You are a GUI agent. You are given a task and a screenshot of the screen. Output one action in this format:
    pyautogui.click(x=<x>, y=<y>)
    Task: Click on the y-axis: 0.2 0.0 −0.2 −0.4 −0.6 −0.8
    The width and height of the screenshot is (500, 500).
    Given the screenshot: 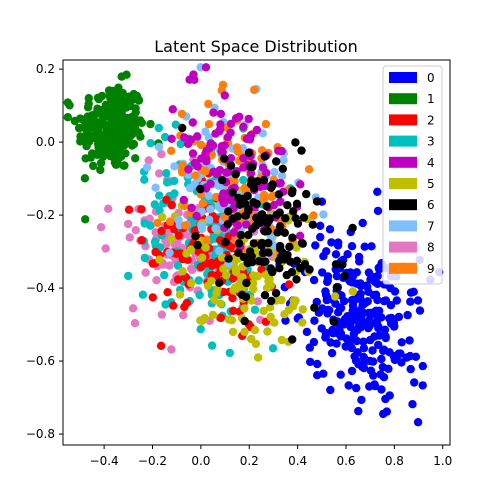 What is the action you would take?
    pyautogui.click(x=44, y=251)
    